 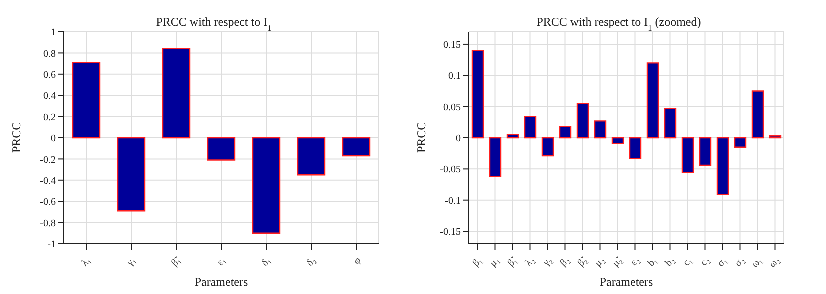 I want to click on x-tick-label: σ₂, so click(x=740, y=262).